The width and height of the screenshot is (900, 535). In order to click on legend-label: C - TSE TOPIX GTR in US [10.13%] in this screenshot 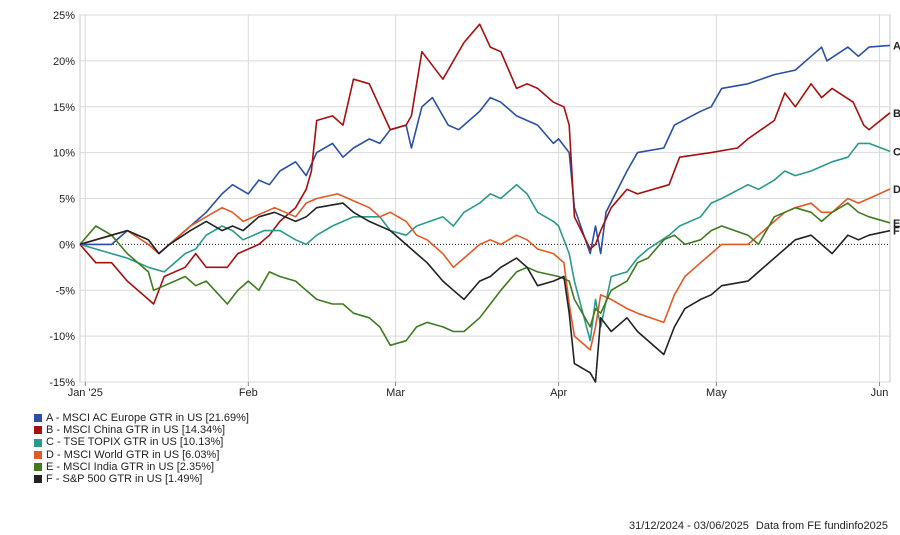, I will do `click(135, 442)`.